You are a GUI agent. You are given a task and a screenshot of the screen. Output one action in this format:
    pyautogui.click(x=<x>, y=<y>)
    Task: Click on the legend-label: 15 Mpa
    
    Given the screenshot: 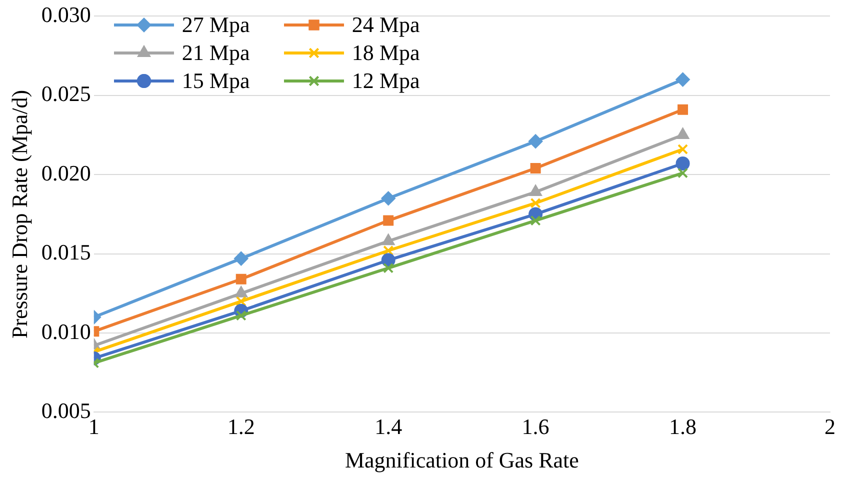 What is the action you would take?
    pyautogui.click(x=216, y=81)
    